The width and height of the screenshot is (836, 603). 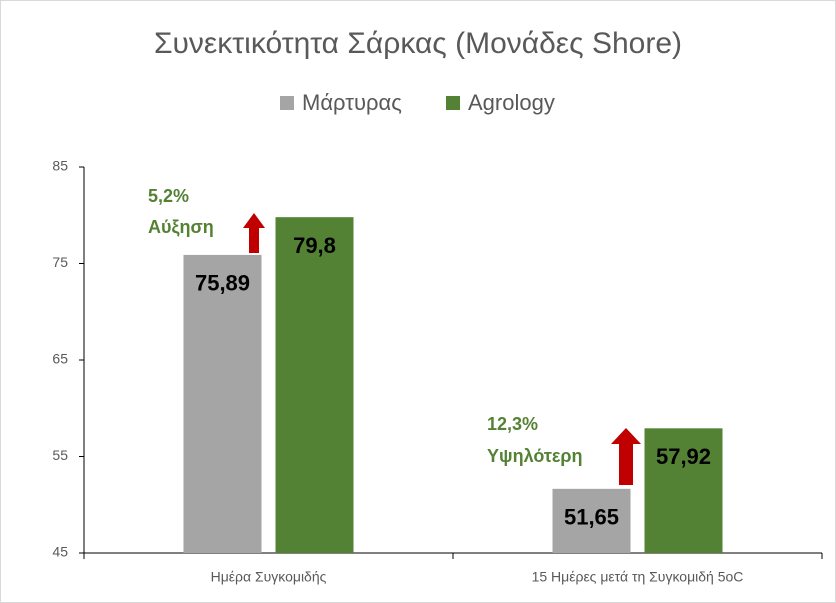 What do you see at coordinates (683, 456) in the screenshot?
I see `value-label: 57,92` at bounding box center [683, 456].